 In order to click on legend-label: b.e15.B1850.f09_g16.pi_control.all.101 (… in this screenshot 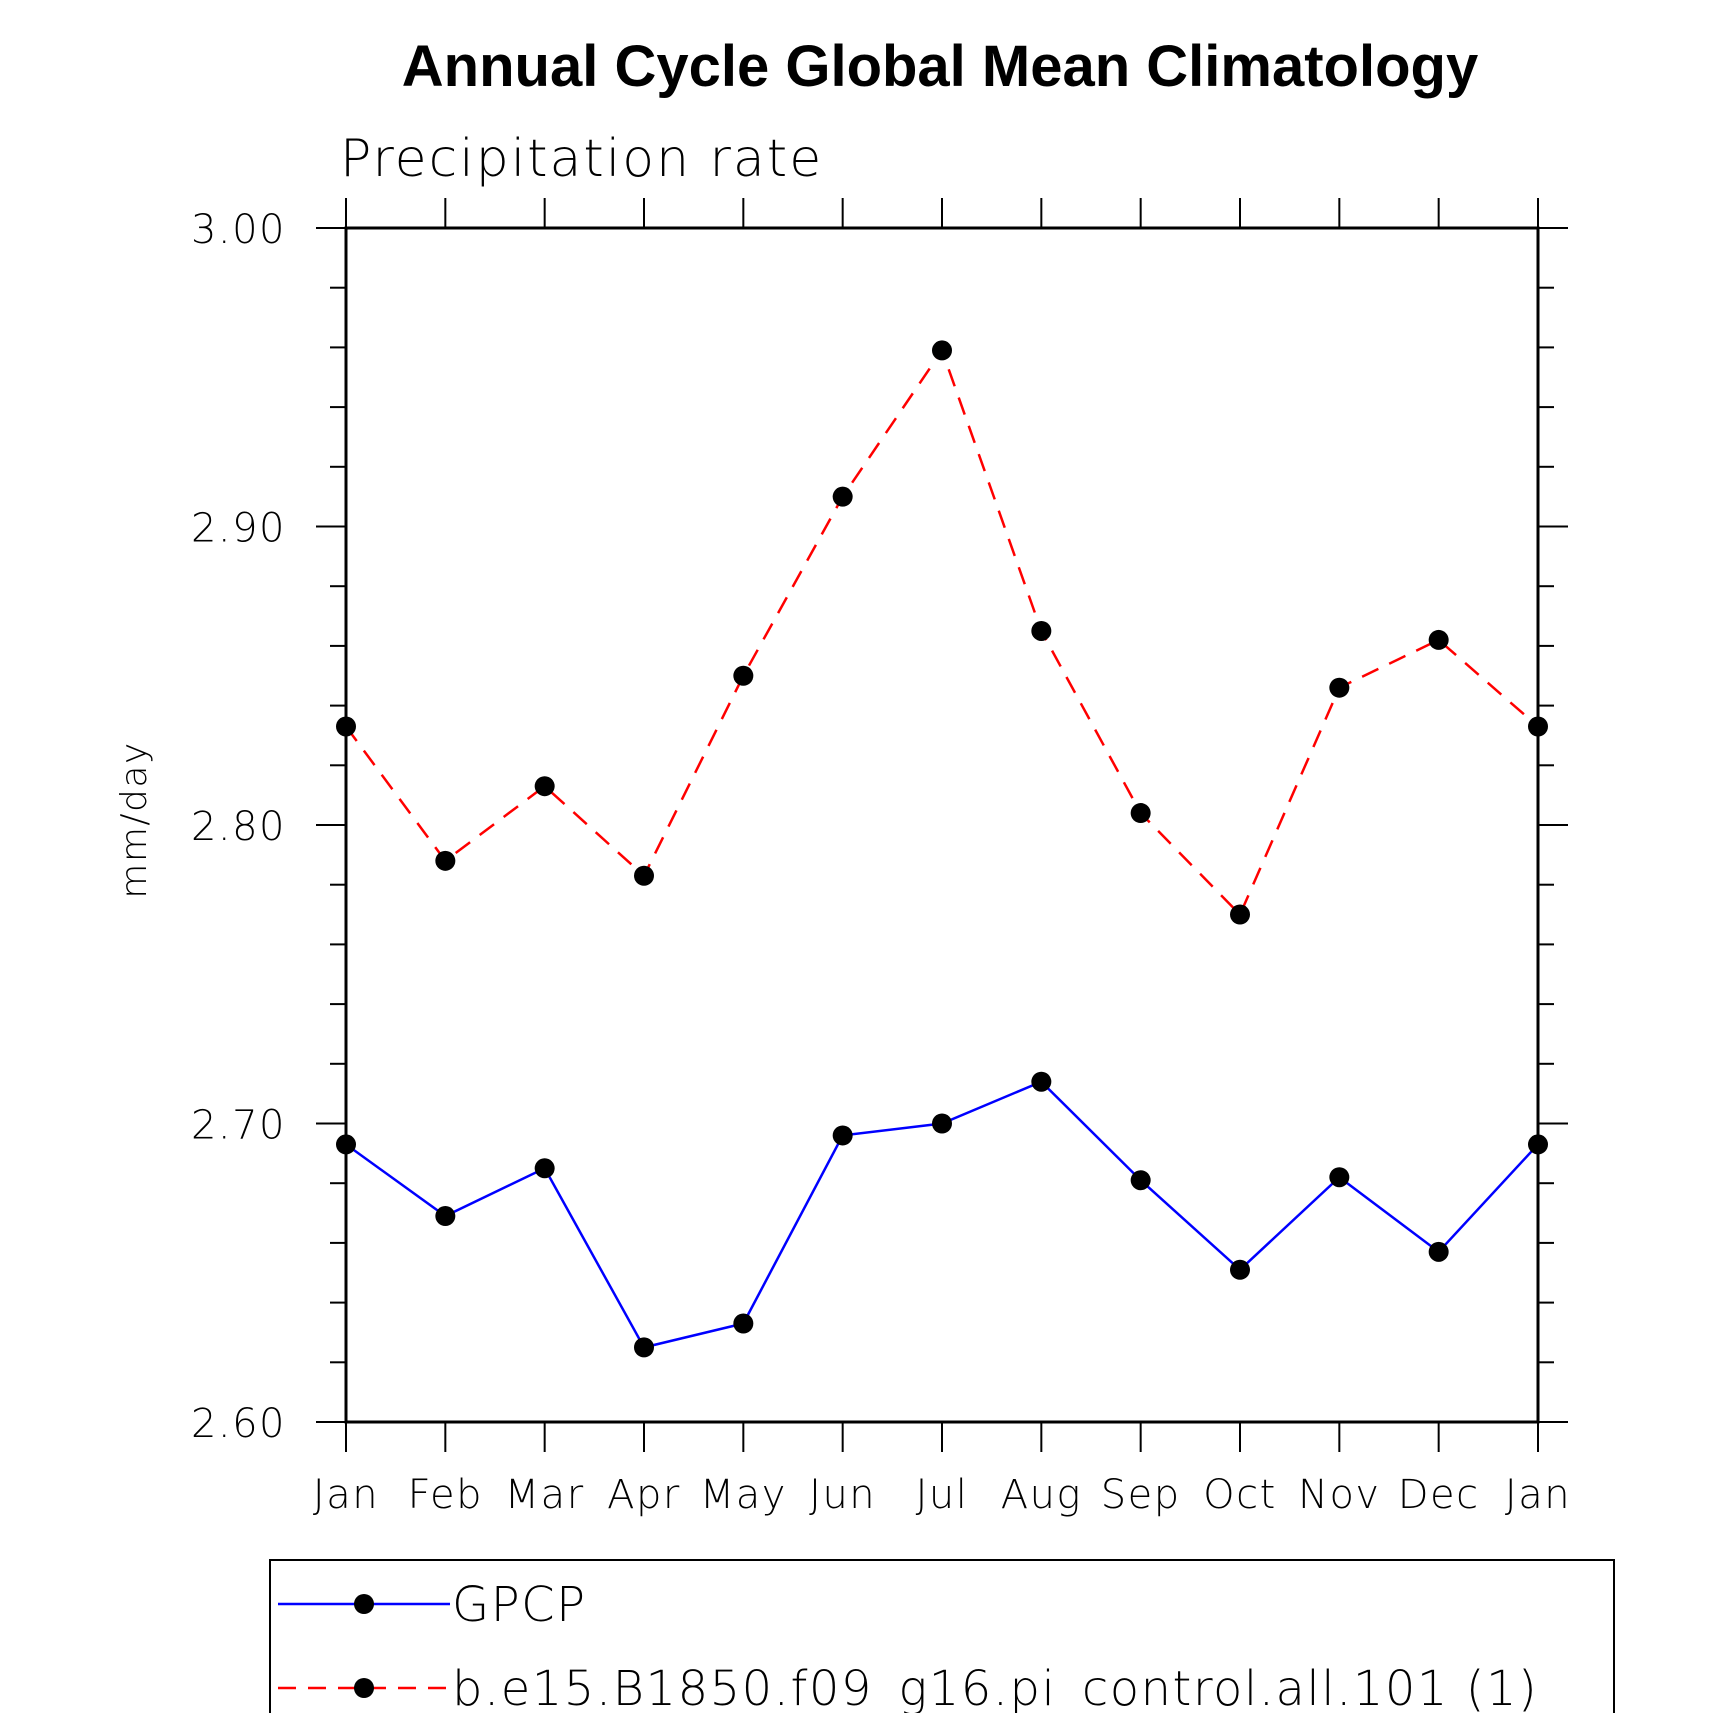, I will do `click(995, 1687)`.